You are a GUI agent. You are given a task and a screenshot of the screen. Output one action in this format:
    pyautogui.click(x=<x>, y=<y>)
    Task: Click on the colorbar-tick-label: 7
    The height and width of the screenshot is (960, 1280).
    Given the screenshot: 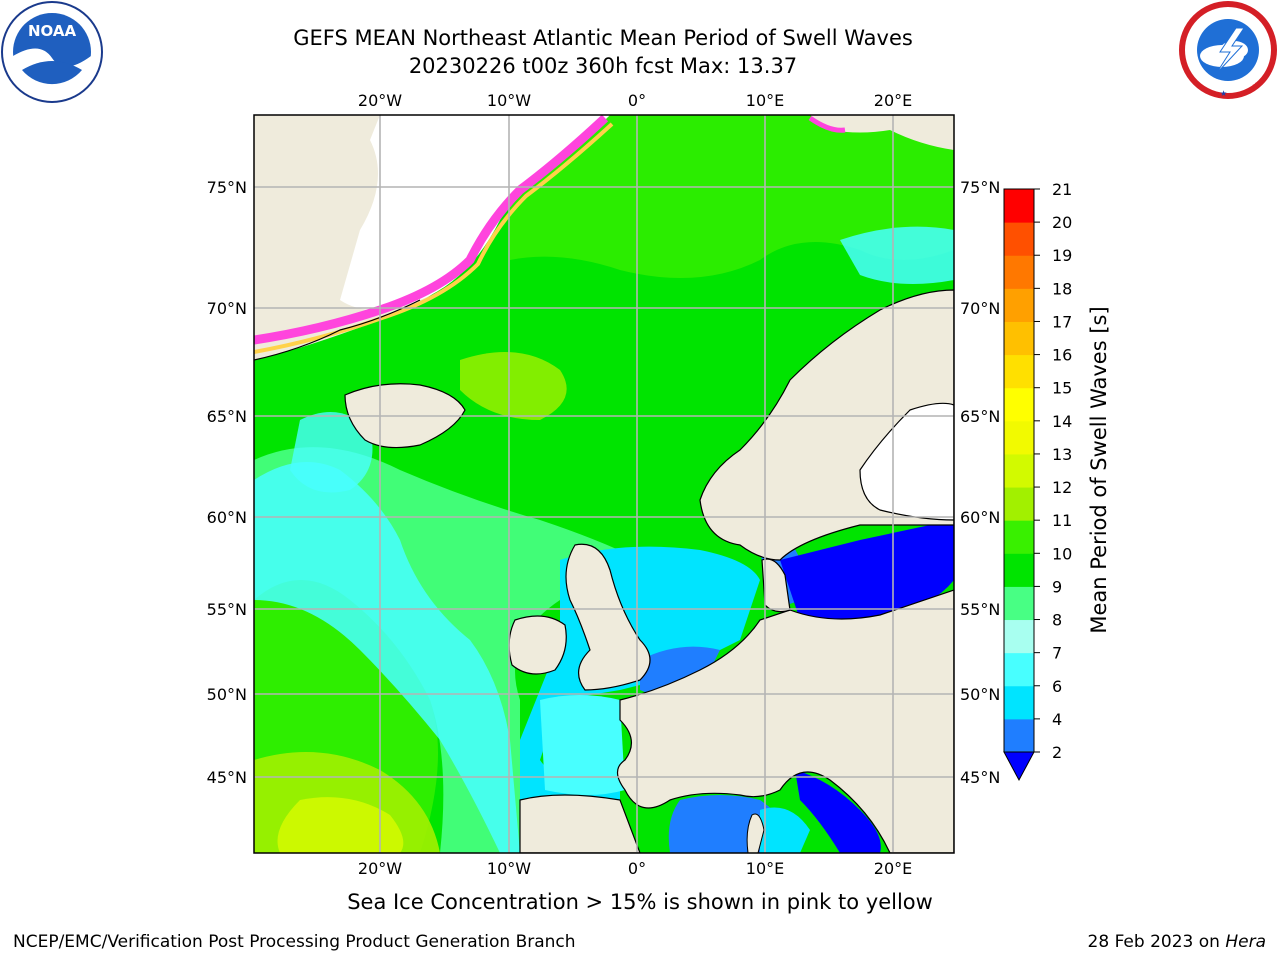 What is the action you would take?
    pyautogui.click(x=1057, y=653)
    